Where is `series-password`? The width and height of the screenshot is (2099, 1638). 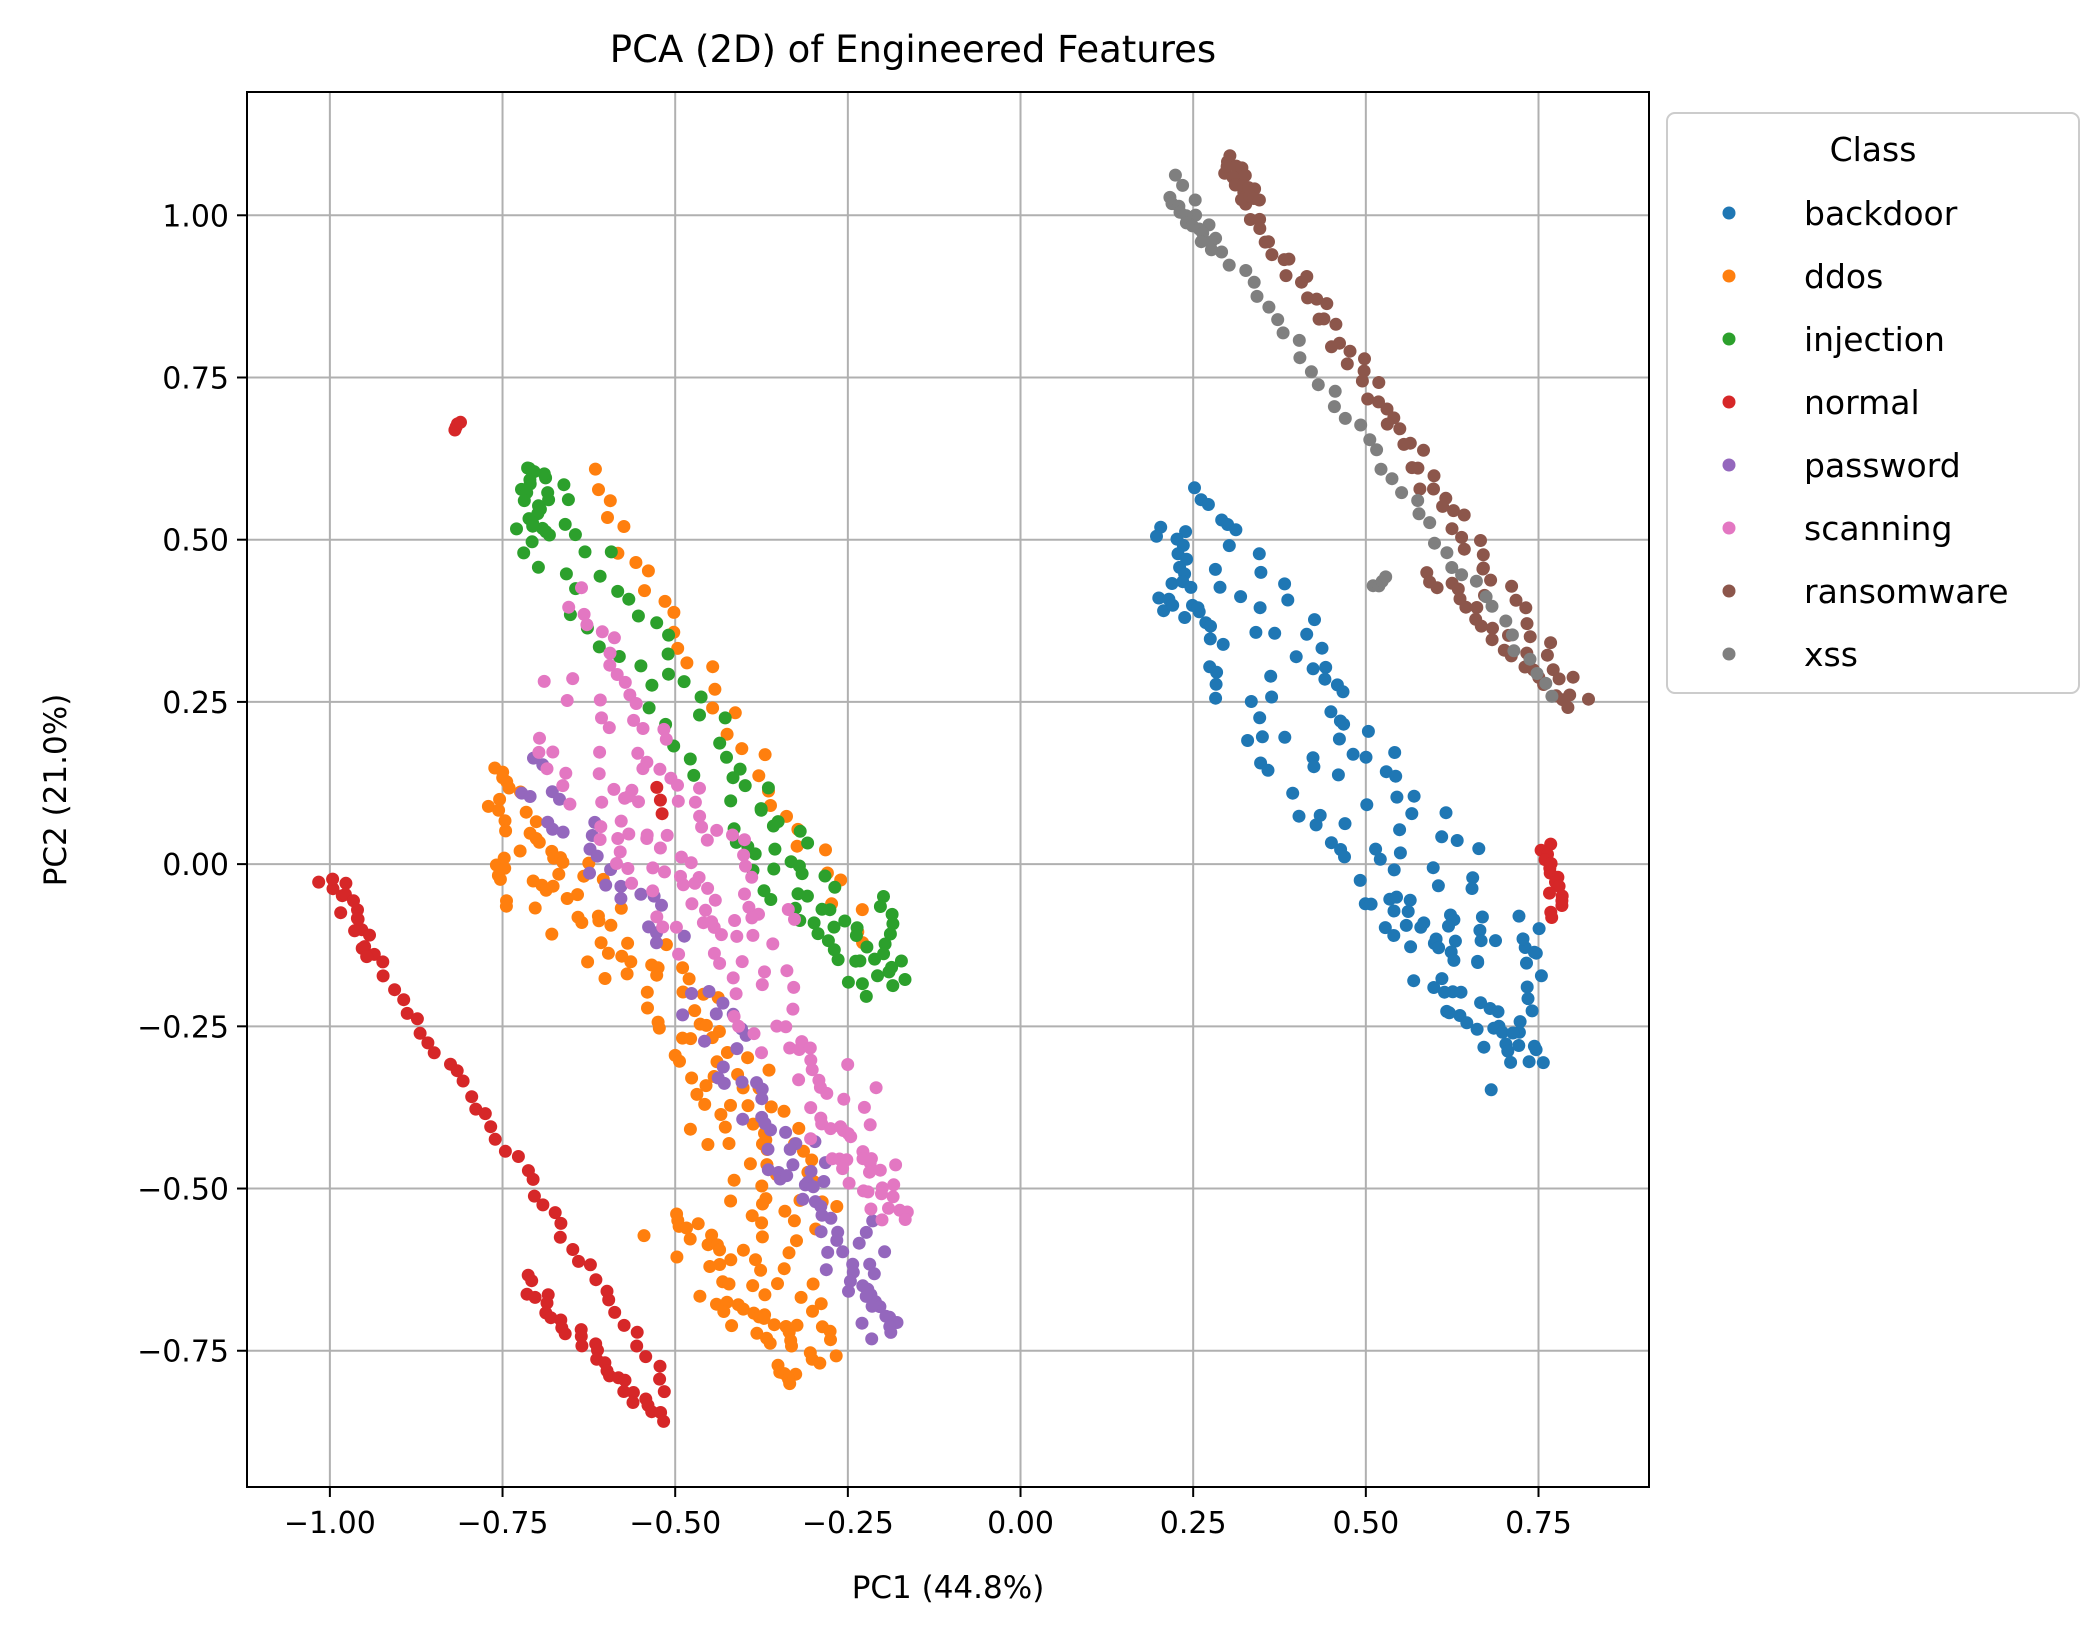
series-password is located at coordinates (709, 1048).